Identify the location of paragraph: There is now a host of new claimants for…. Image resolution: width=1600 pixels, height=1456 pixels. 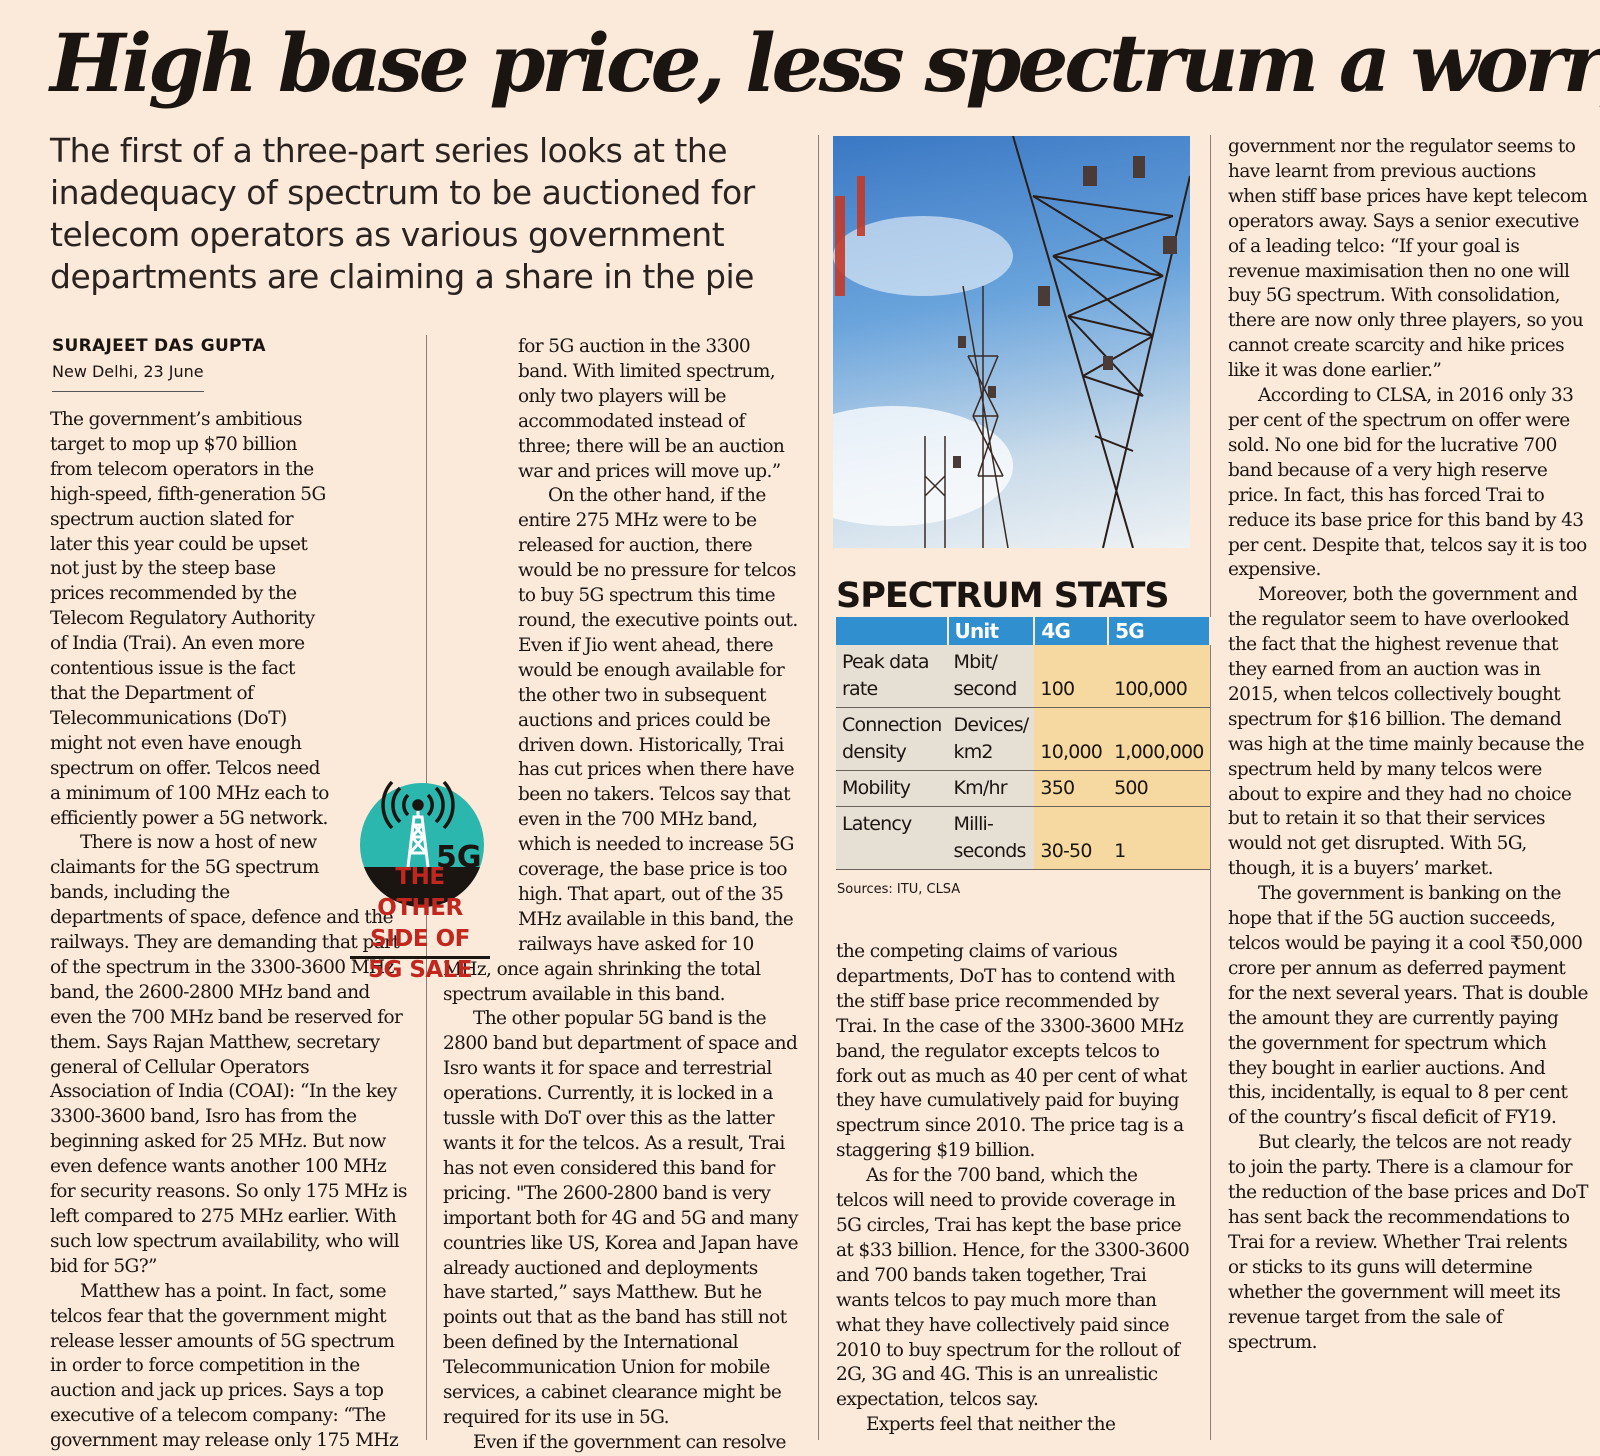
(228, 1054).